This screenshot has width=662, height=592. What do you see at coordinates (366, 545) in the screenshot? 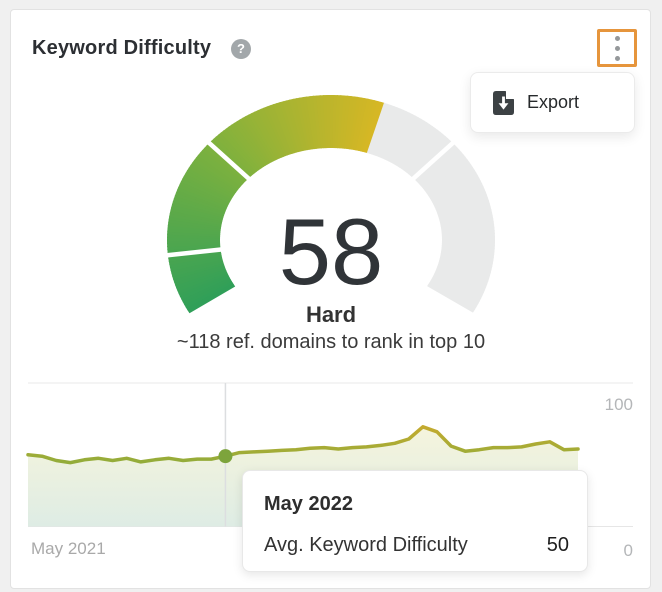
I see `tooltip-series-label: Avg. Keyword Difficulty` at bounding box center [366, 545].